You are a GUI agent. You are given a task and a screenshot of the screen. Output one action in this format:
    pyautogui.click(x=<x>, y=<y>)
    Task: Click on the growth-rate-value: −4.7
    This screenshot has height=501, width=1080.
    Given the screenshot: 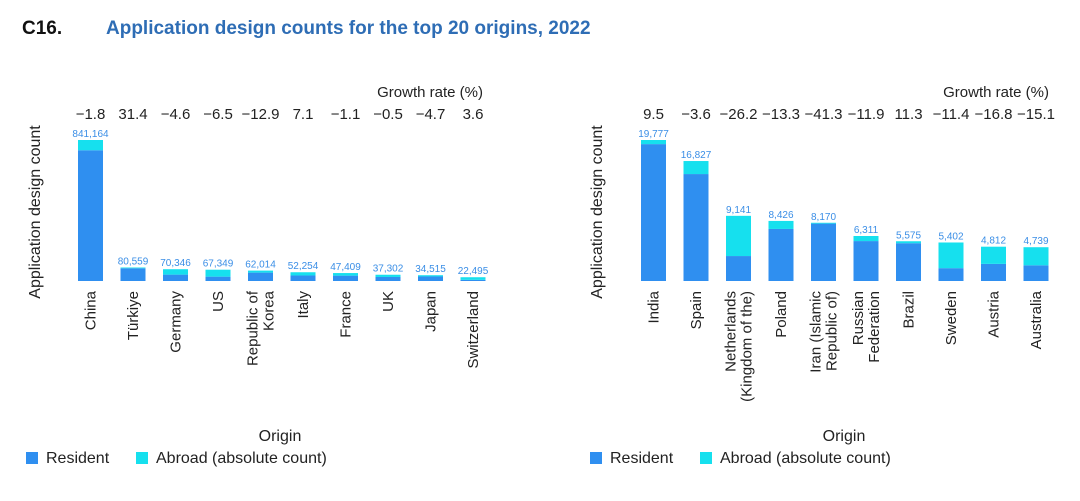 What is the action you would take?
    pyautogui.click(x=431, y=114)
    